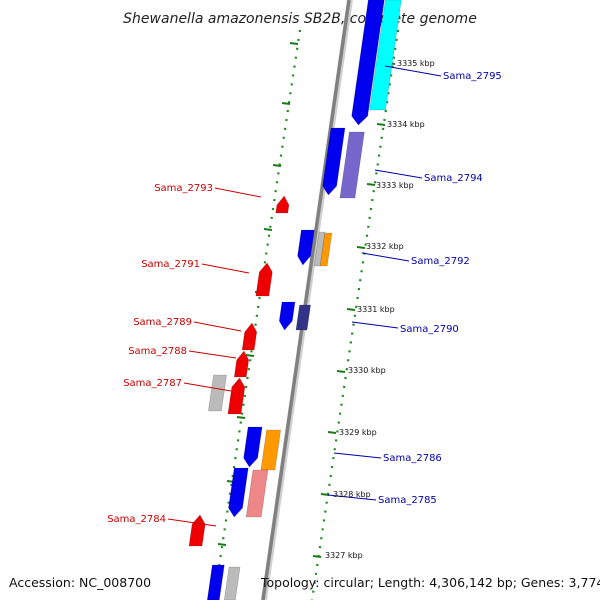 The height and width of the screenshot is (600, 600). What do you see at coordinates (170, 264) in the screenshot?
I see `gene-label-sama-2791: Sama_2791` at bounding box center [170, 264].